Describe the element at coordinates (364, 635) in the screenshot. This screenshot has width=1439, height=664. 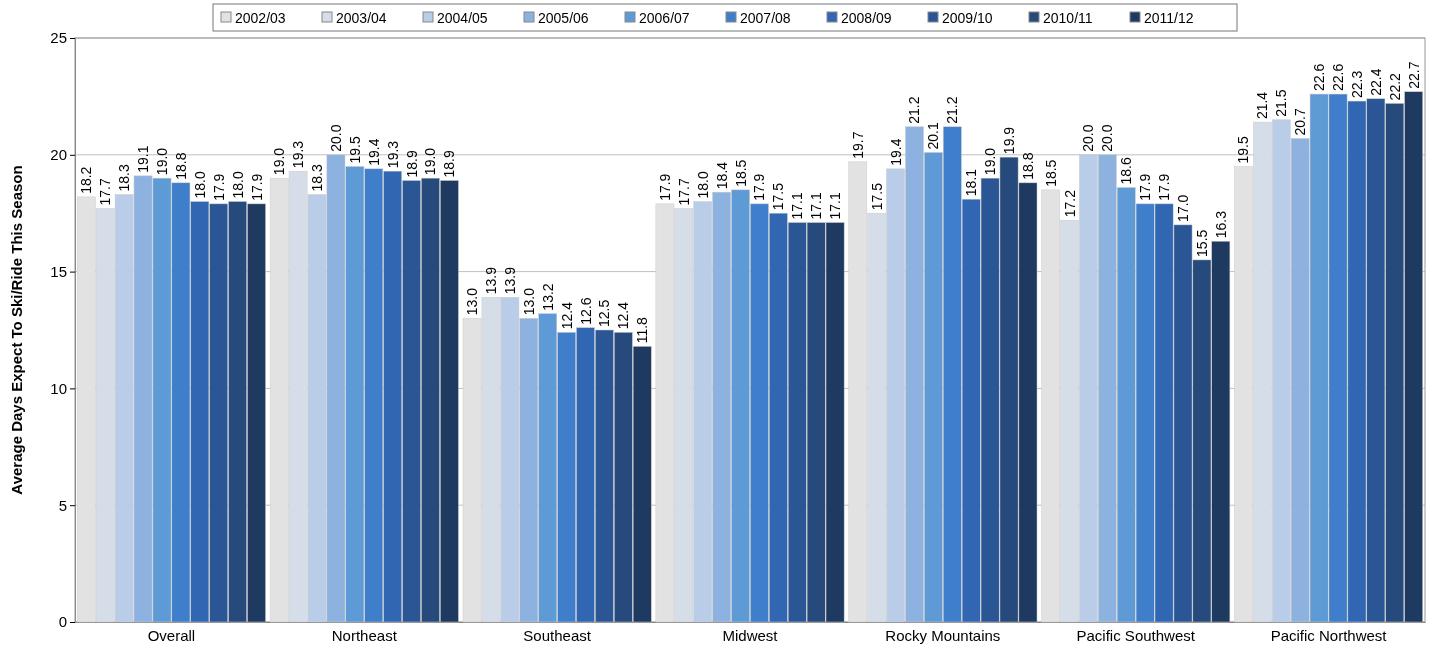
I see `x-tick-label: Northeast` at that location.